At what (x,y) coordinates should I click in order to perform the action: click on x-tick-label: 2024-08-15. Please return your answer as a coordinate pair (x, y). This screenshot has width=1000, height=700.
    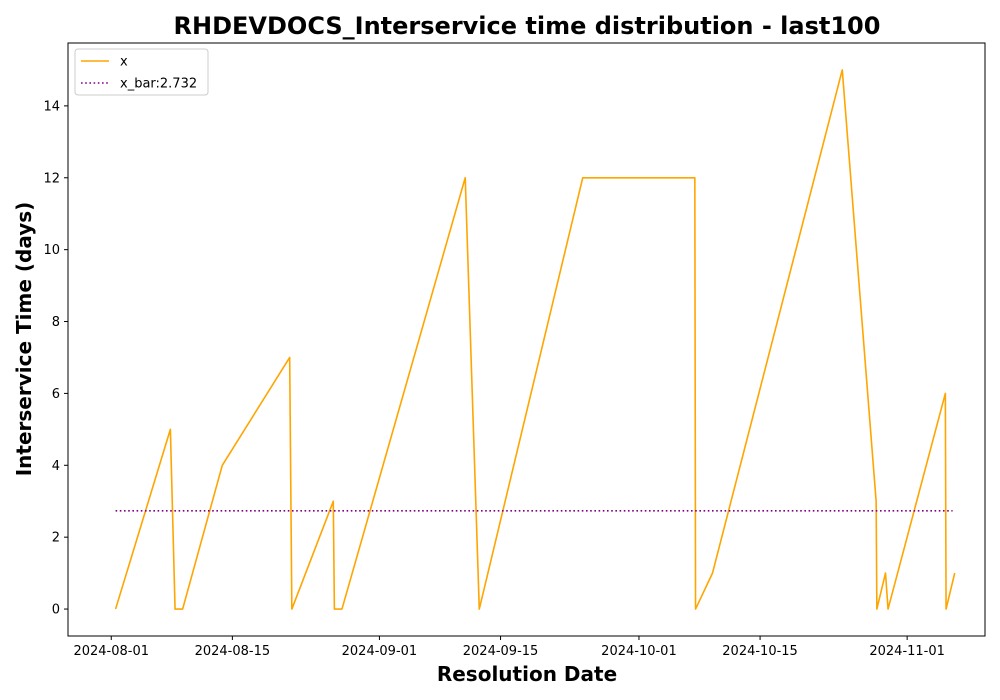
    Looking at the image, I should click on (233, 651).